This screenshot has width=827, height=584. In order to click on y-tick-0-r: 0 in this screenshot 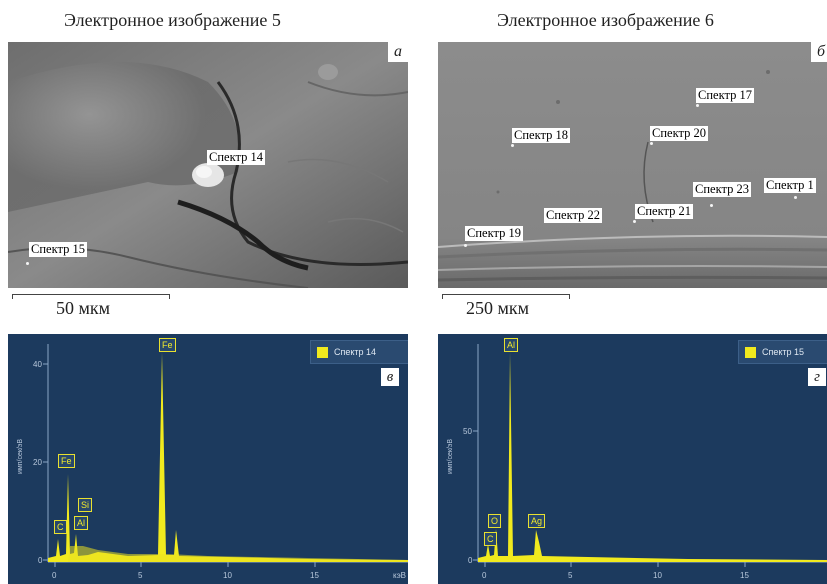, I will do `click(470, 560)`.